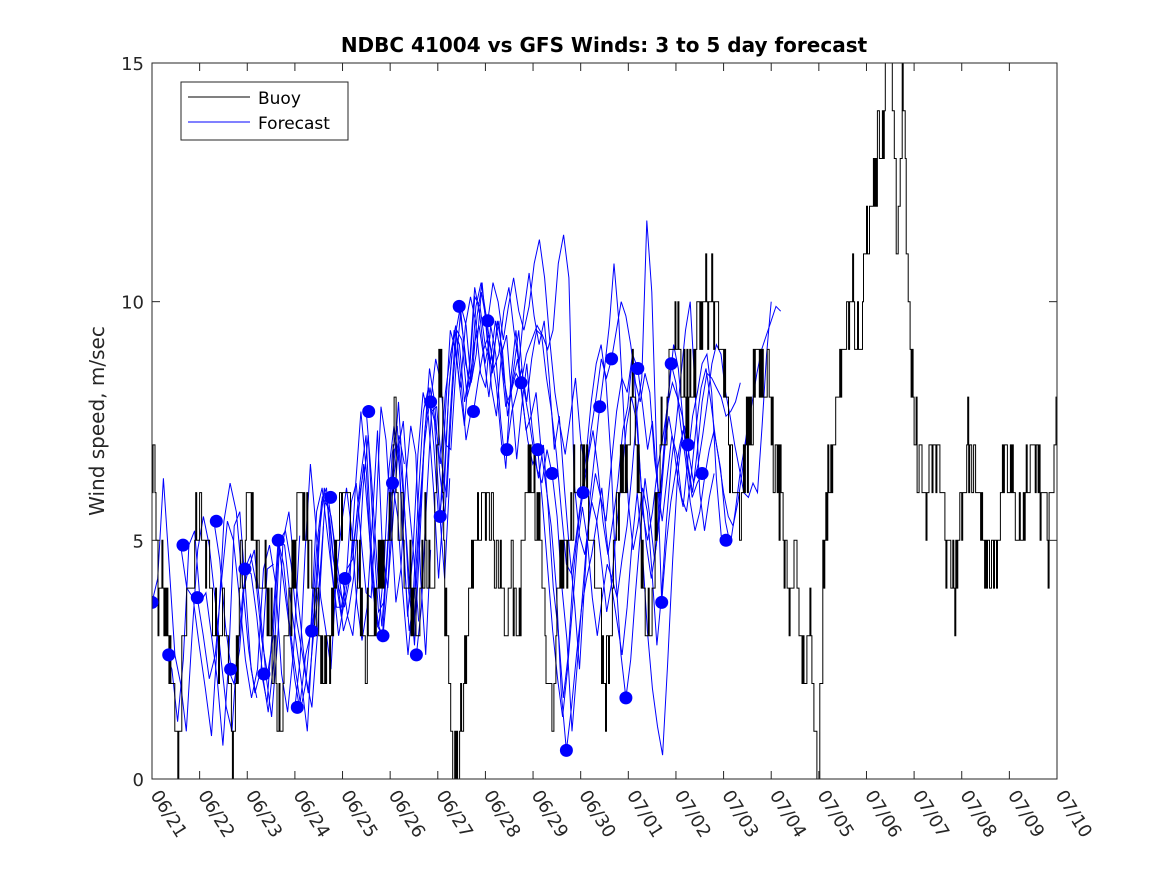 This screenshot has height=879, width=1167. What do you see at coordinates (294, 124) in the screenshot?
I see `legend-forecast-label: Forecast` at bounding box center [294, 124].